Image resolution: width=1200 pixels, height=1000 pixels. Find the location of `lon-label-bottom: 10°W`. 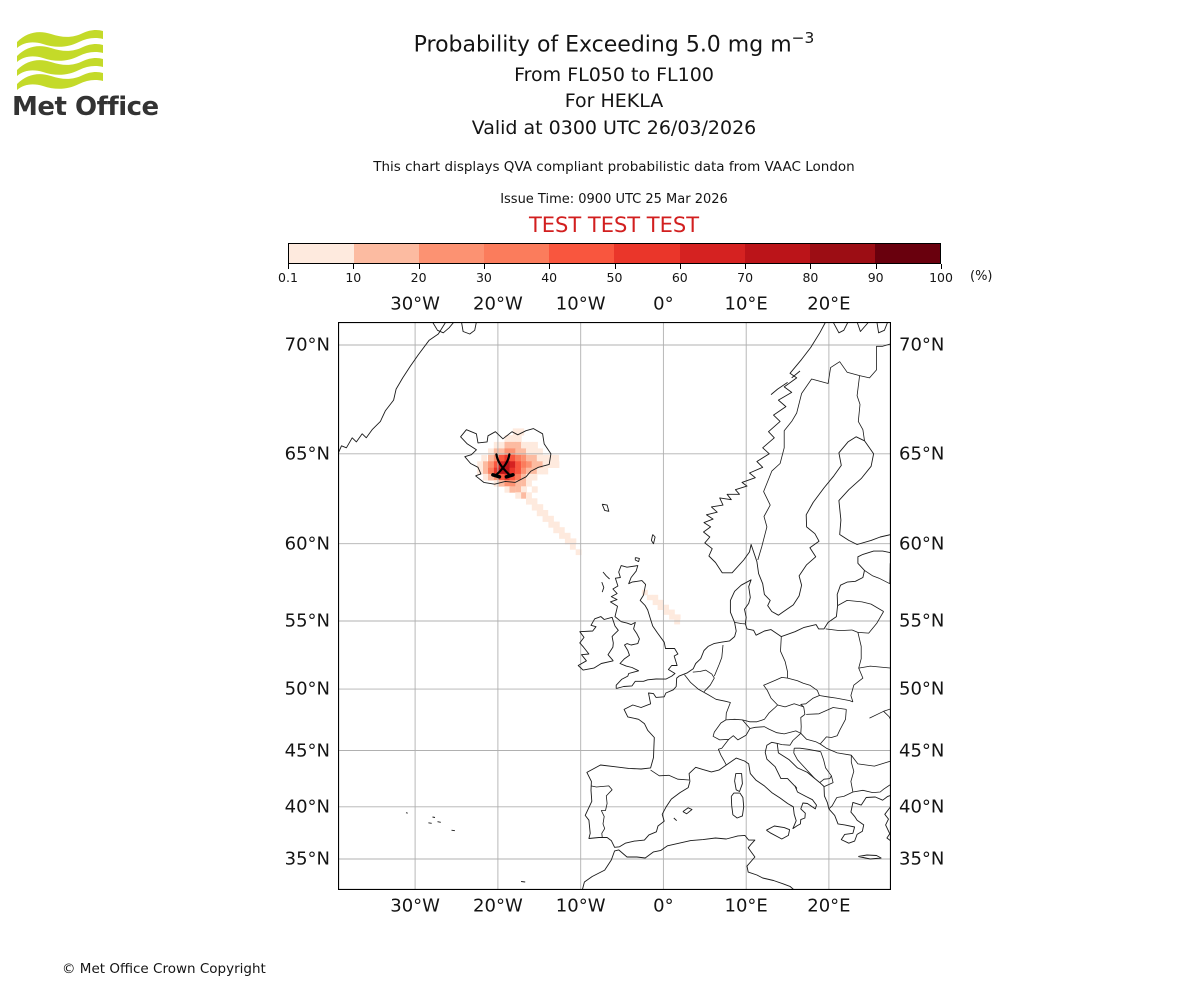

lon-label-bottom: 10°W is located at coordinates (580, 906).